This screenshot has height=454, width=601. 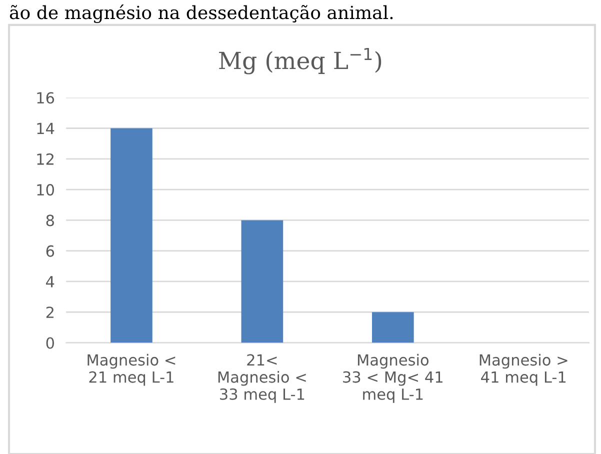 I want to click on y-tick-label: 16, so click(x=45, y=98).